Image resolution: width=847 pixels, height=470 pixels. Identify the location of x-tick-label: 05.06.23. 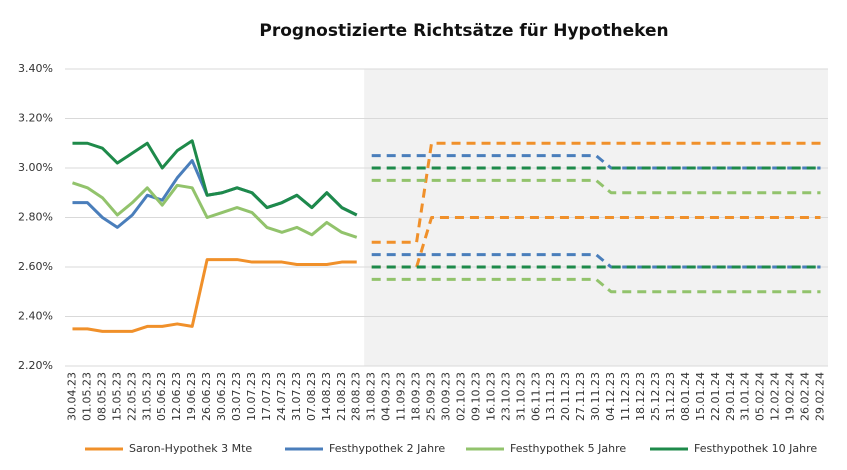
(161, 396).